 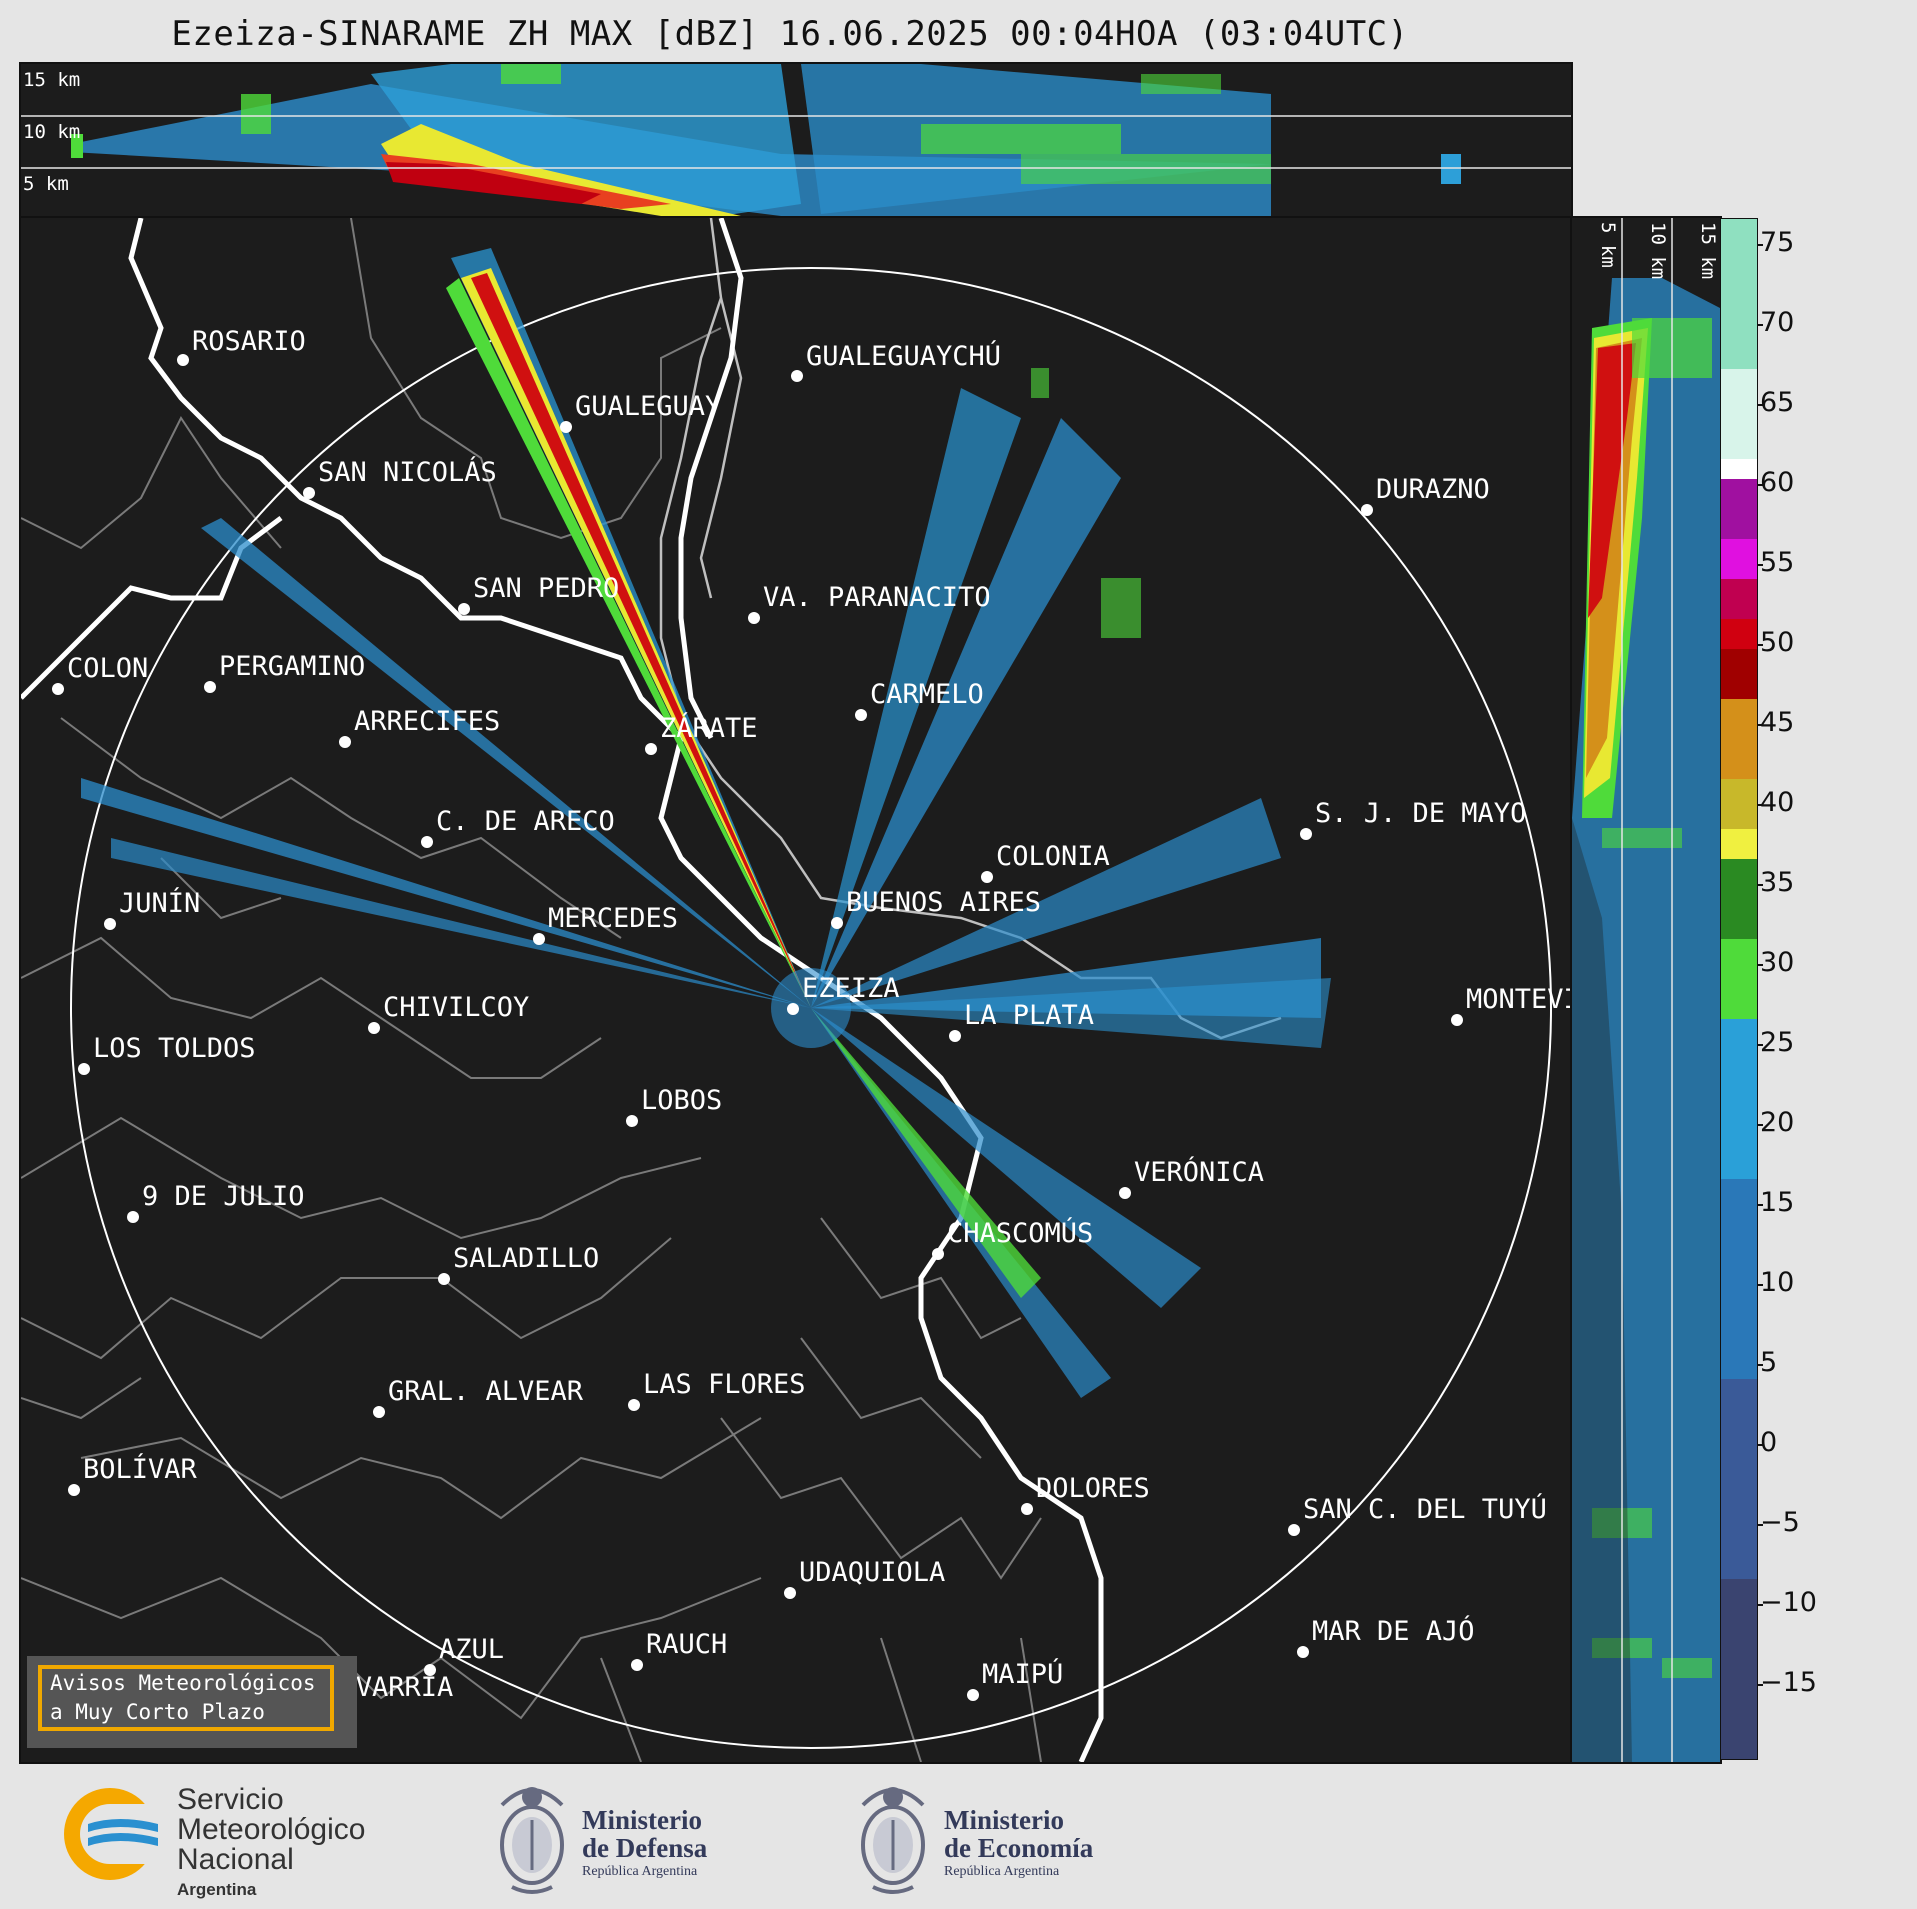 What do you see at coordinates (724, 1384) in the screenshot?
I see `city-label: LAS FLORES` at bounding box center [724, 1384].